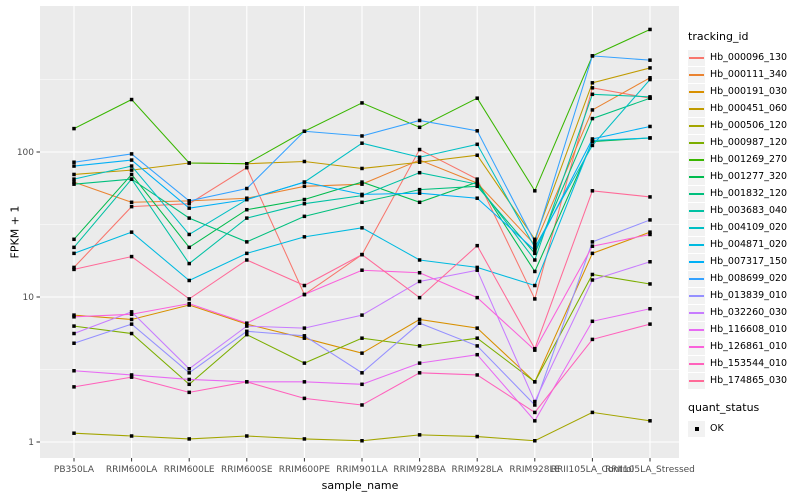  Describe the element at coordinates (749, 363) in the screenshot. I see `legend-item-label: Hb_153544_010` at that location.